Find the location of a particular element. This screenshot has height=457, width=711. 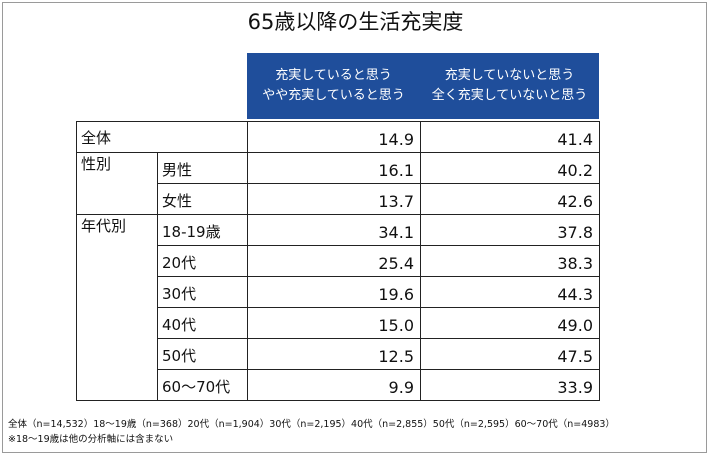

cell-male-not-satisfied: 40.2 is located at coordinates (510, 168).